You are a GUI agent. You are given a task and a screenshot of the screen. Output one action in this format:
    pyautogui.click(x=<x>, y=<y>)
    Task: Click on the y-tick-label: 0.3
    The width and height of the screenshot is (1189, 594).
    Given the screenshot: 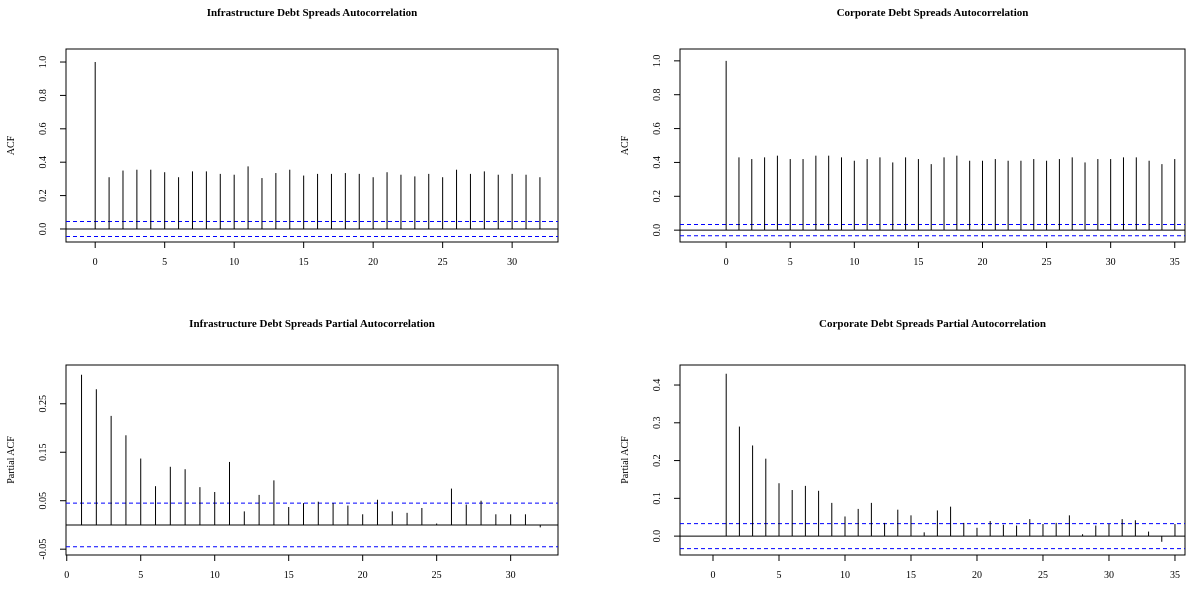 What is the action you would take?
    pyautogui.click(x=657, y=423)
    